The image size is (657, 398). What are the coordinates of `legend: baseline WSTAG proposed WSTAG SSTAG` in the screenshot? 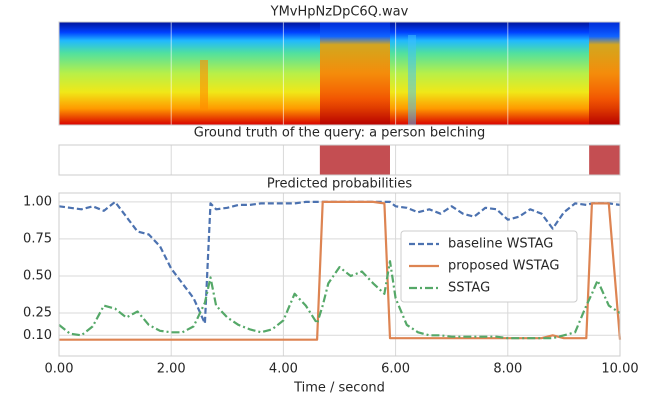 It's located at (489, 266).